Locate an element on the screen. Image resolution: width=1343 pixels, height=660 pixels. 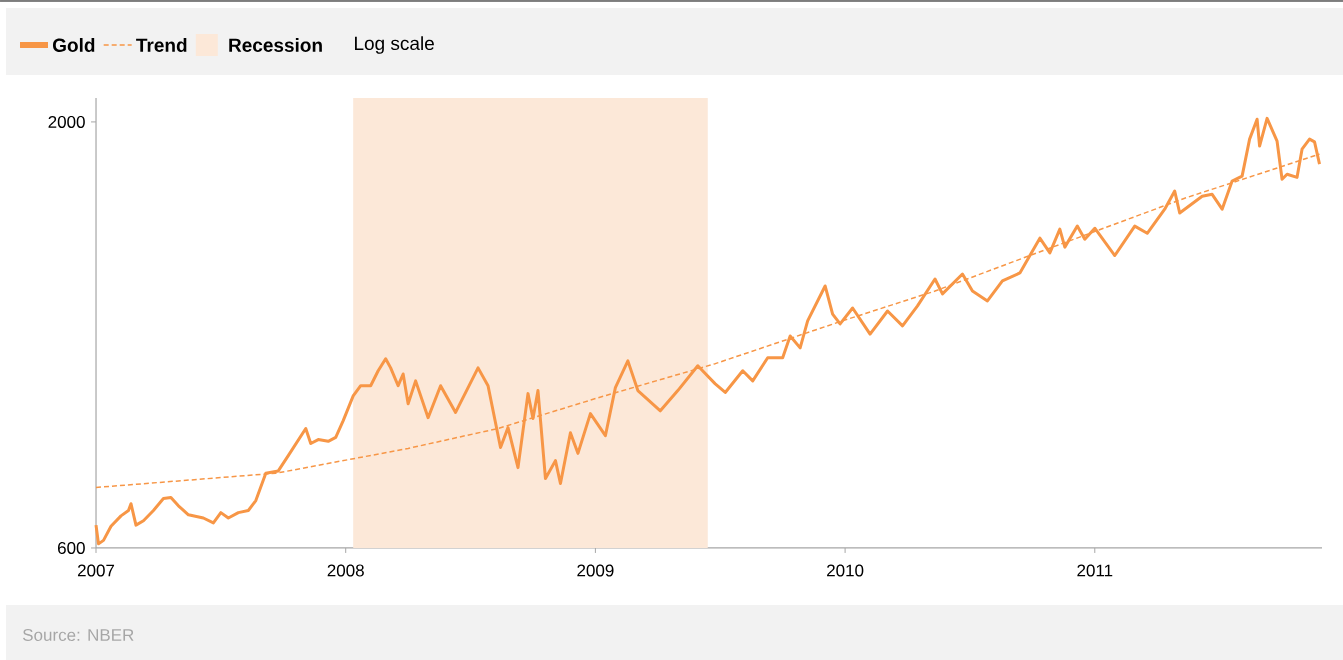
x-tick-label: 2007 is located at coordinates (96, 570).